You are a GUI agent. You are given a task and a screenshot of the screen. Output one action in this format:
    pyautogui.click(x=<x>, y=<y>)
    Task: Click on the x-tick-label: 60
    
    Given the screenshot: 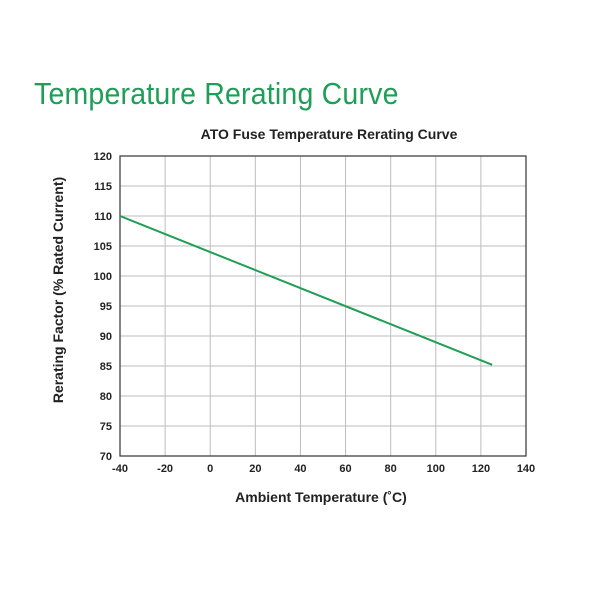 What is the action you would take?
    pyautogui.click(x=345, y=469)
    